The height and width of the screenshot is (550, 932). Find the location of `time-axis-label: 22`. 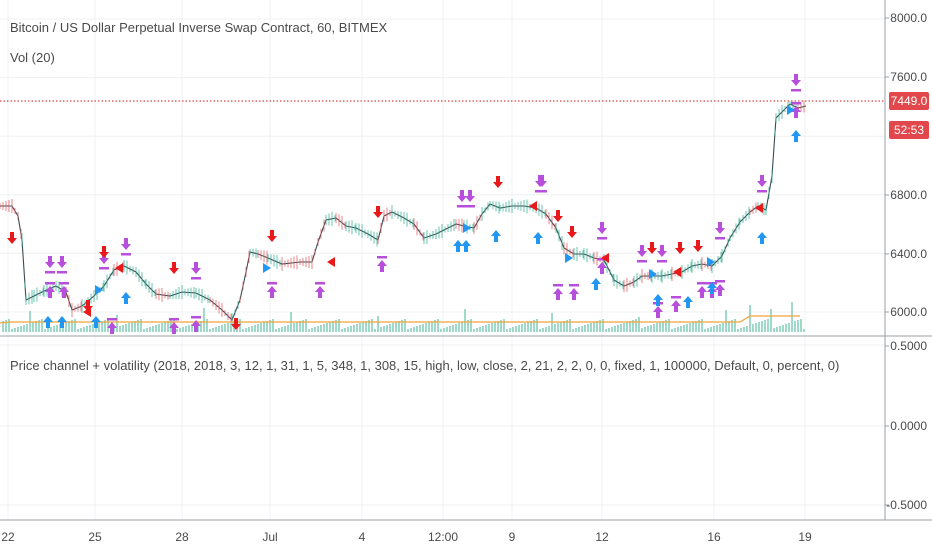

time-axis-label: 22 is located at coordinates (8, 537).